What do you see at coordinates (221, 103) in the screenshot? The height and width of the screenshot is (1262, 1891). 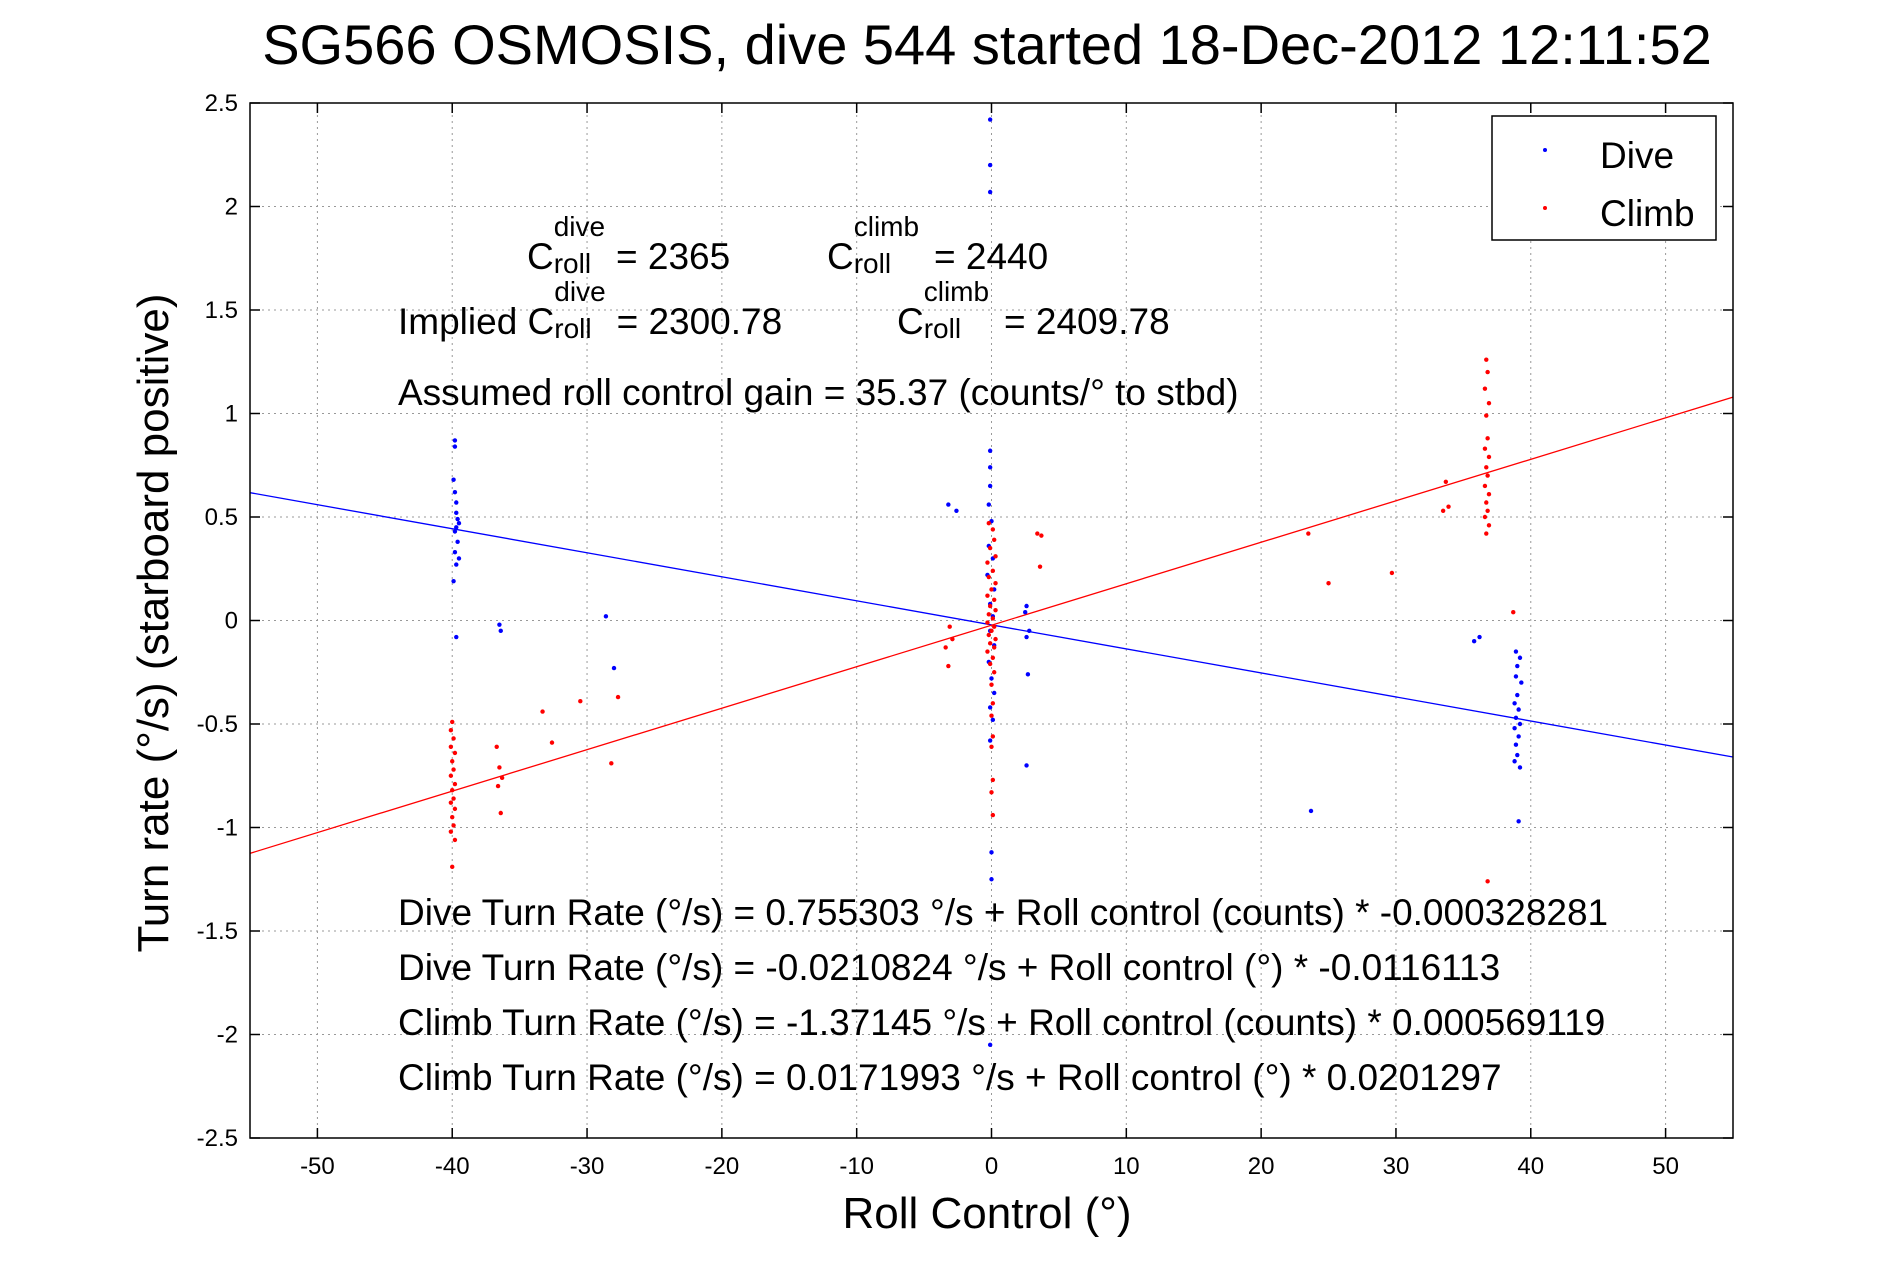 I see `y-tick-label: 2.5` at bounding box center [221, 103].